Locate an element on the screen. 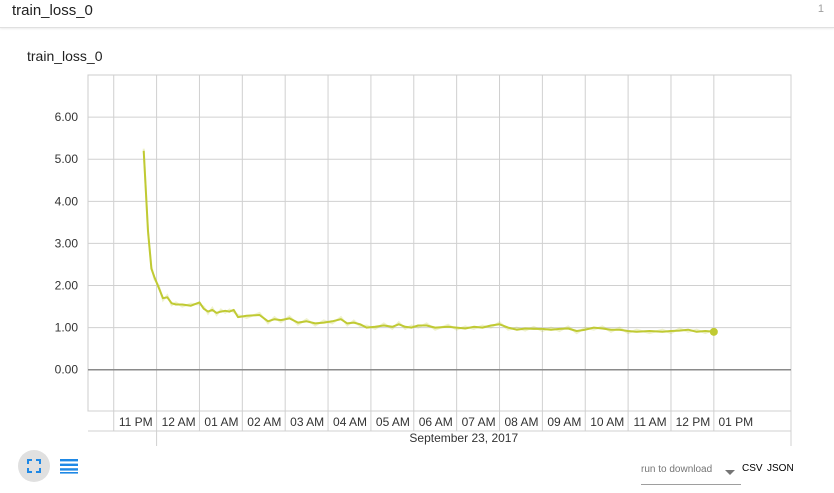  x-tick-label: 12 AM is located at coordinates (179, 422).